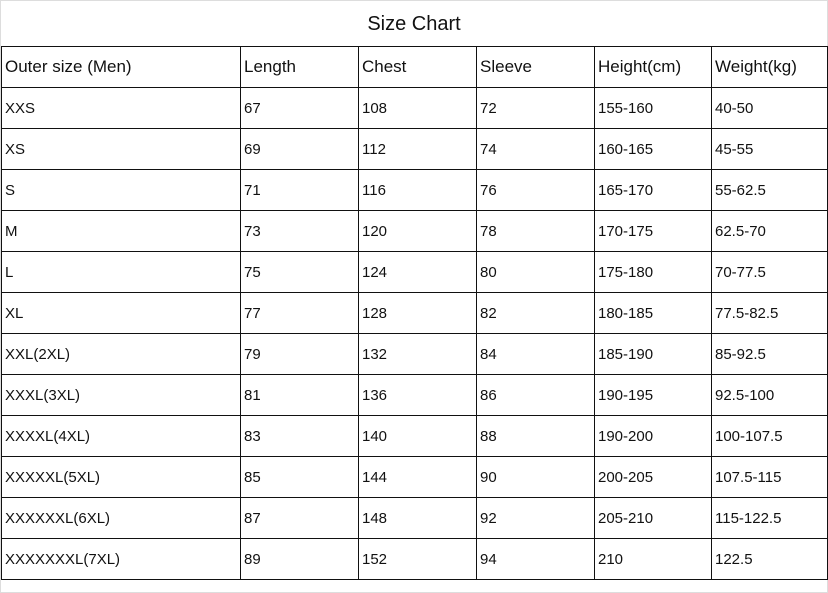  What do you see at coordinates (121, 272) in the screenshot?
I see `table-cell: L` at bounding box center [121, 272].